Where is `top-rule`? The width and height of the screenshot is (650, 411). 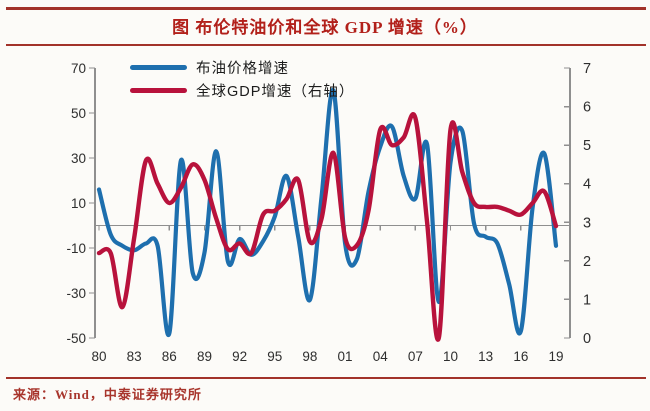
top-rule is located at coordinates (326, 8).